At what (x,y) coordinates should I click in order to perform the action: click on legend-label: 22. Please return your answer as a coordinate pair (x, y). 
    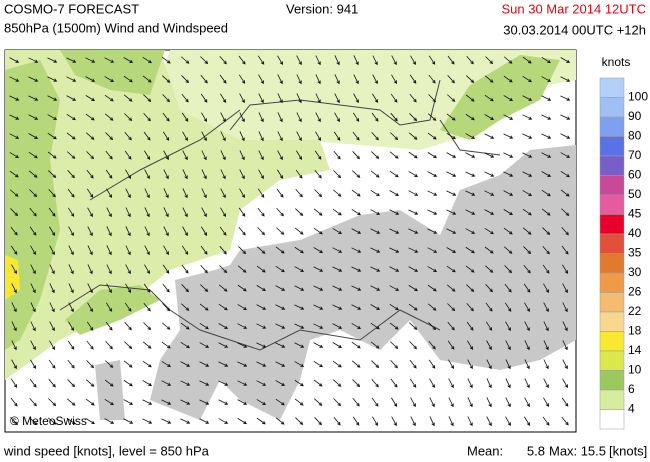
    Looking at the image, I should click on (635, 311).